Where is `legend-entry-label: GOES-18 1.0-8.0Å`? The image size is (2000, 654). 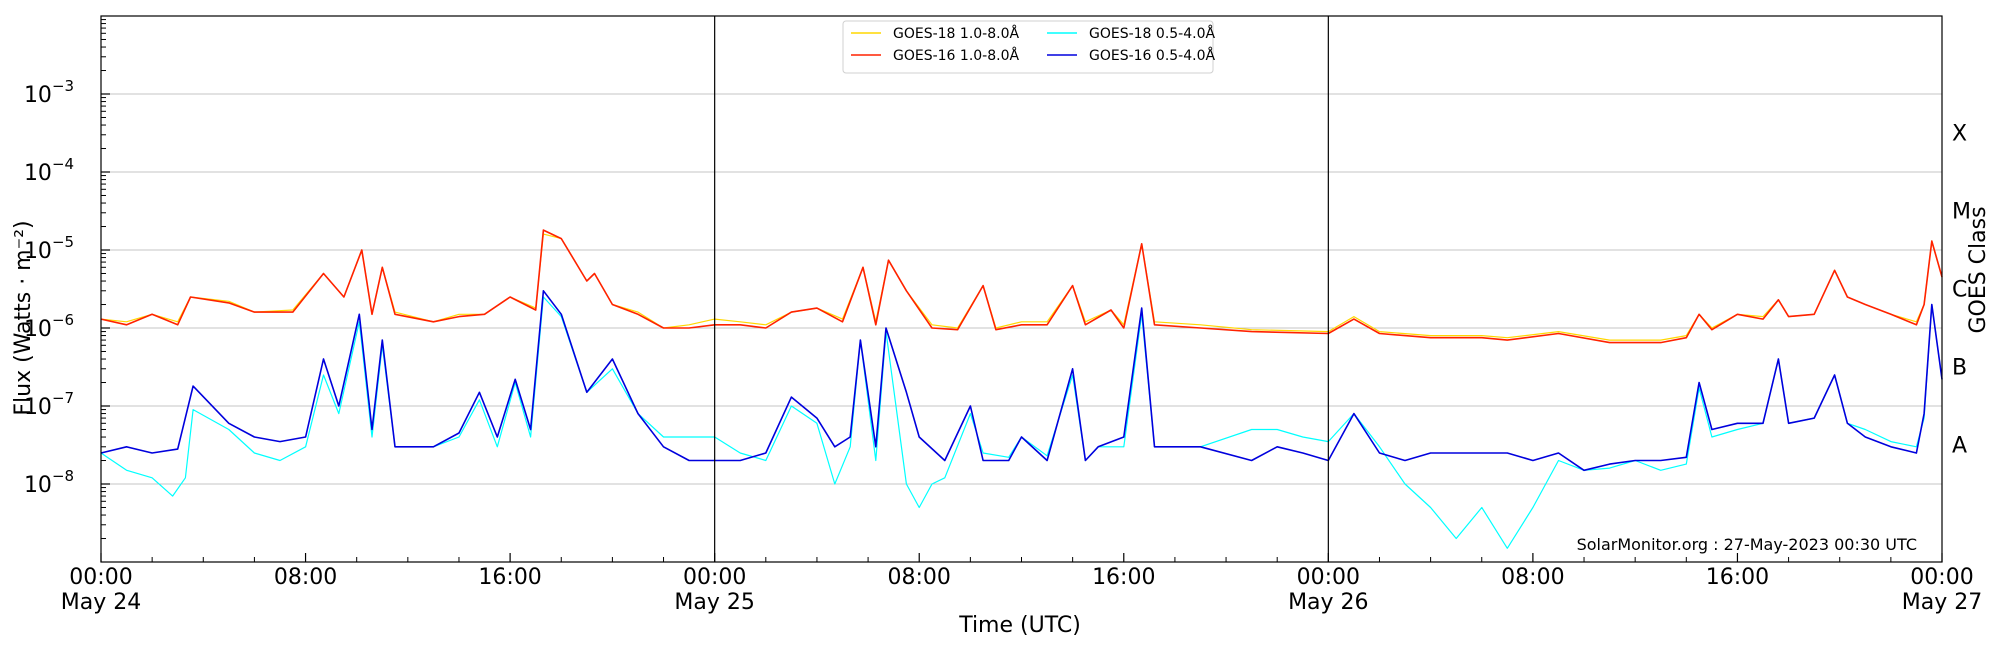
legend-entry-label: GOES-18 1.0-8.0Å is located at coordinates (956, 33).